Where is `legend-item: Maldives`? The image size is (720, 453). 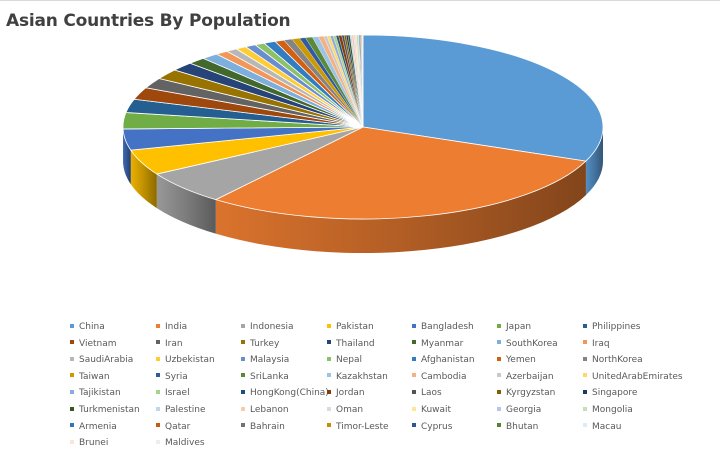
legend-item: Maldives is located at coordinates (180, 443).